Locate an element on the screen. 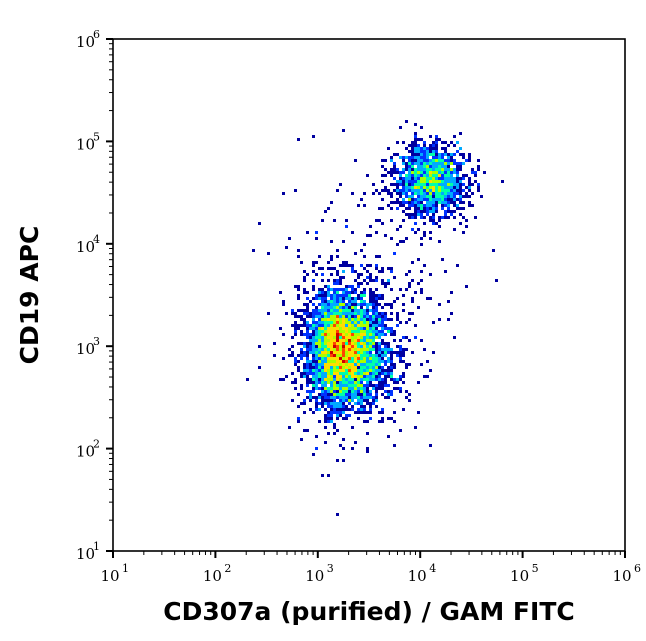 The width and height of the screenshot is (646, 641). x-tick-exponent: 6 is located at coordinates (637, 568).